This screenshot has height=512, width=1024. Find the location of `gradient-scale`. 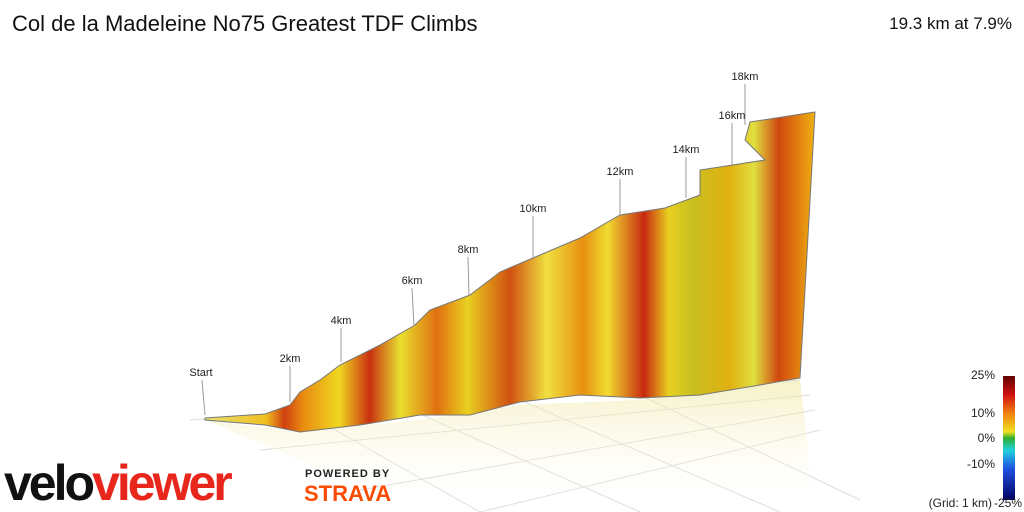

gradient-scale is located at coordinates (1009, 438).